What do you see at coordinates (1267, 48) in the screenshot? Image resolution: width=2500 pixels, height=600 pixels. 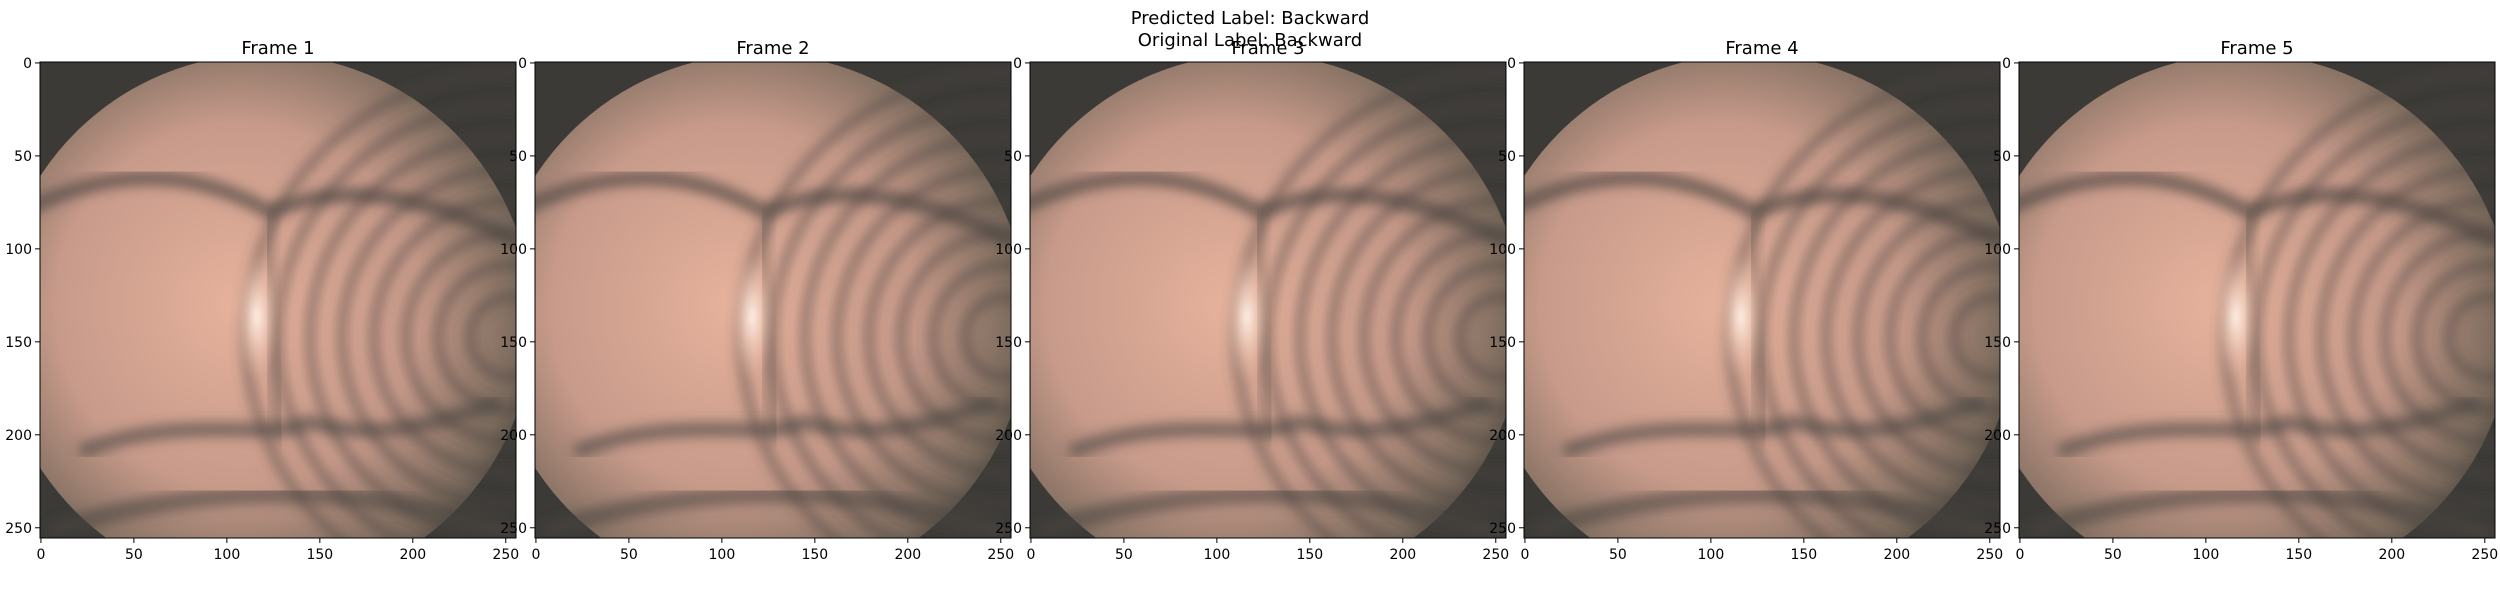 I see `frame-title: Frame 3` at bounding box center [1267, 48].